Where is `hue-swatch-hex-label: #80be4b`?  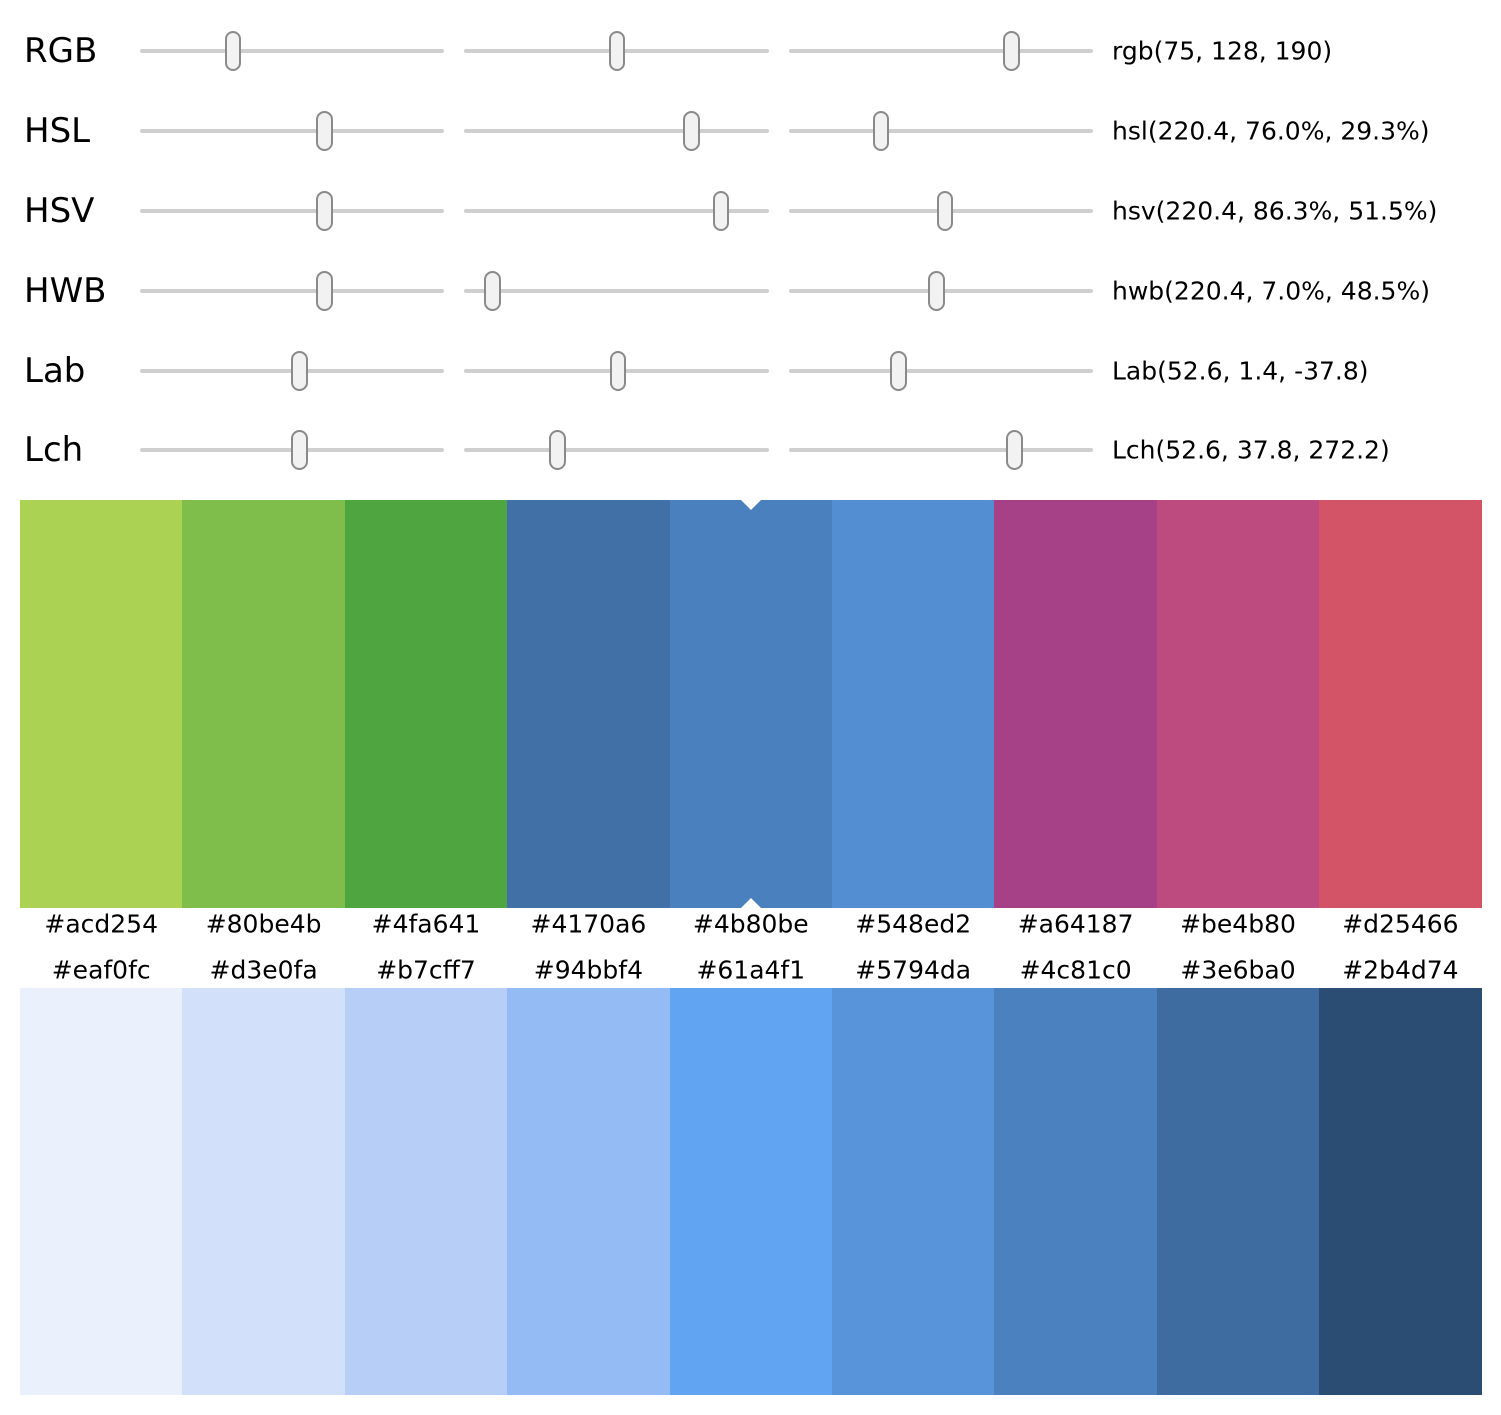 hue-swatch-hex-label: #80be4b is located at coordinates (263, 924).